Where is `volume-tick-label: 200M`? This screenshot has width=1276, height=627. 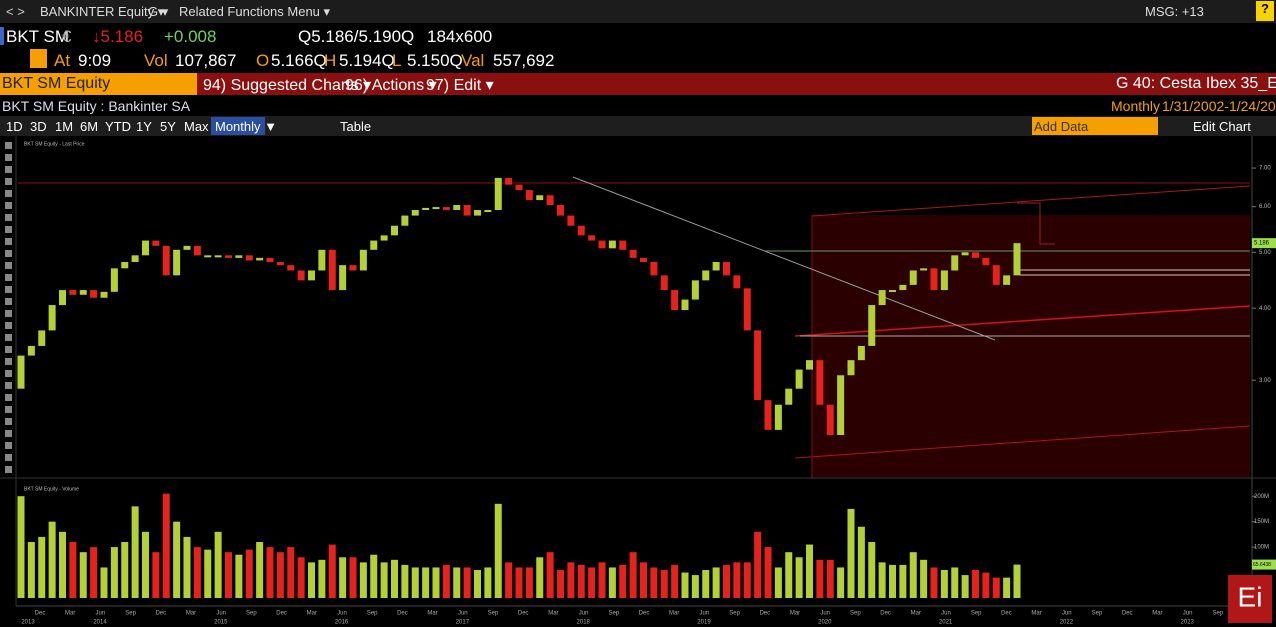 volume-tick-label: 200M is located at coordinates (1261, 497).